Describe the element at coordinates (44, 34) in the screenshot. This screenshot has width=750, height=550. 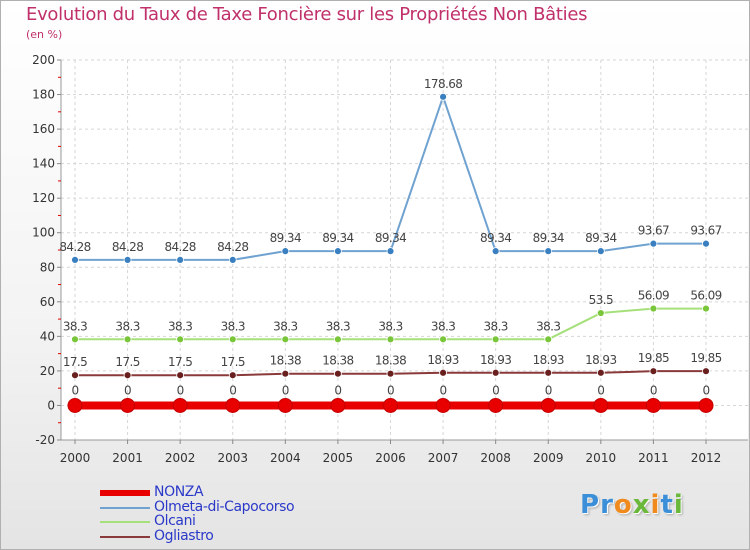
I see `chart-subtitle: (en %)` at that location.